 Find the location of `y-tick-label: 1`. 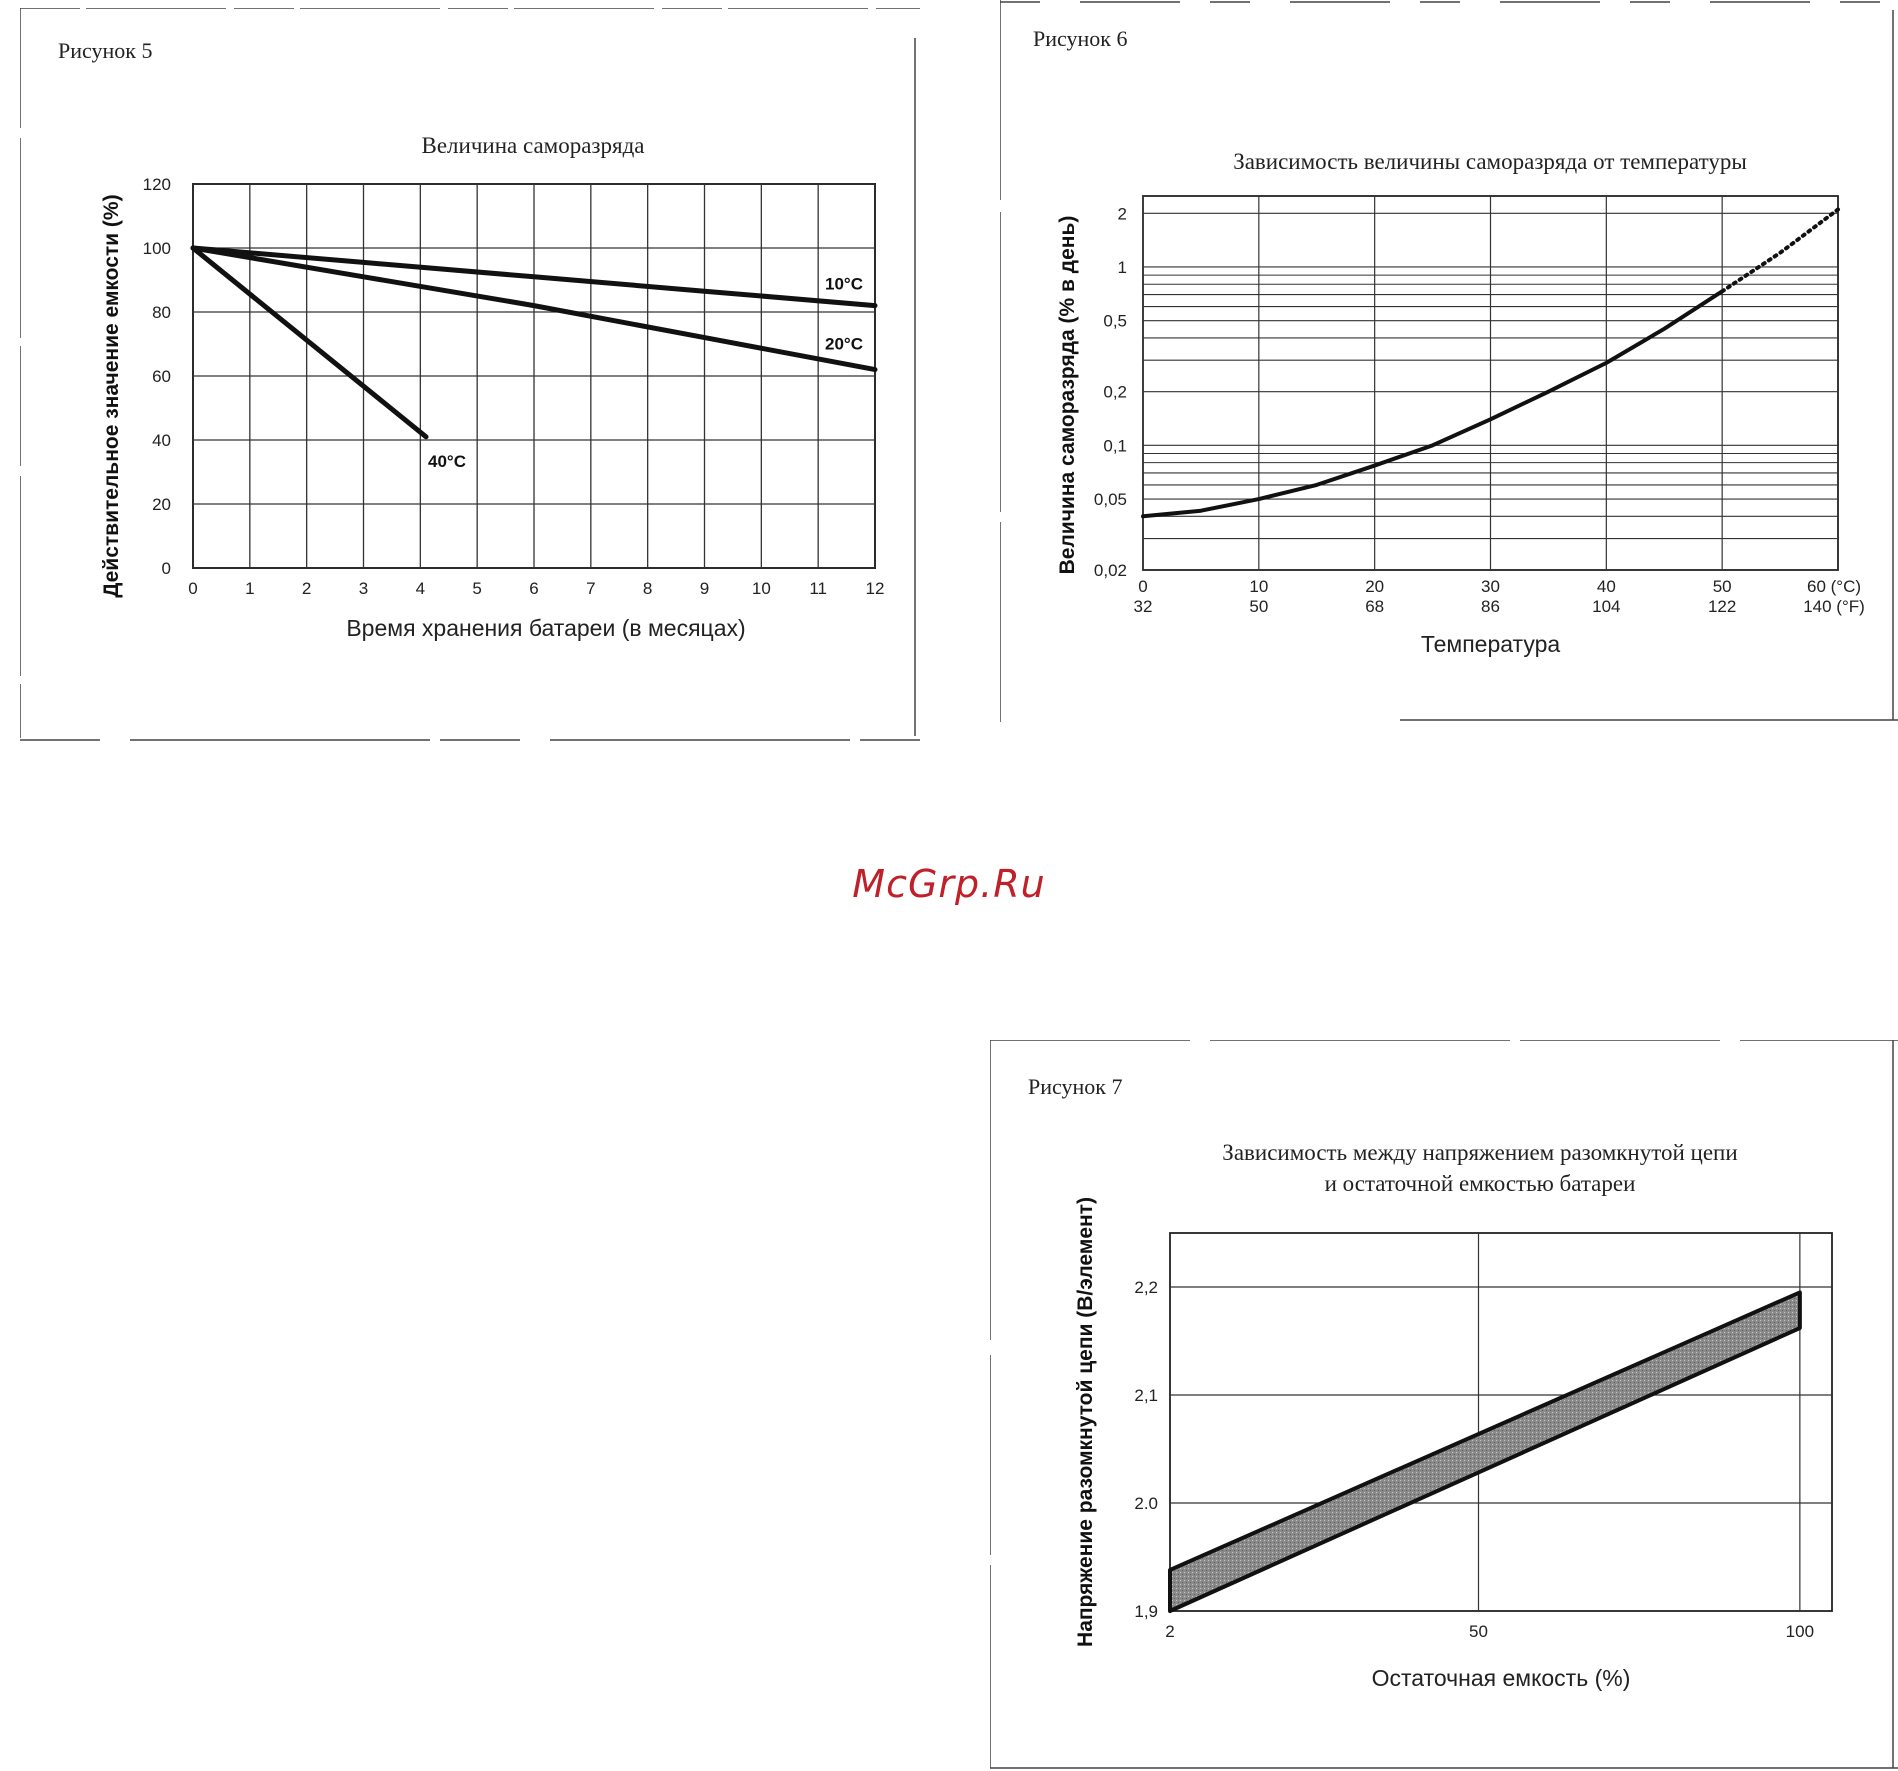

y-tick-label: 1 is located at coordinates (1122, 267).